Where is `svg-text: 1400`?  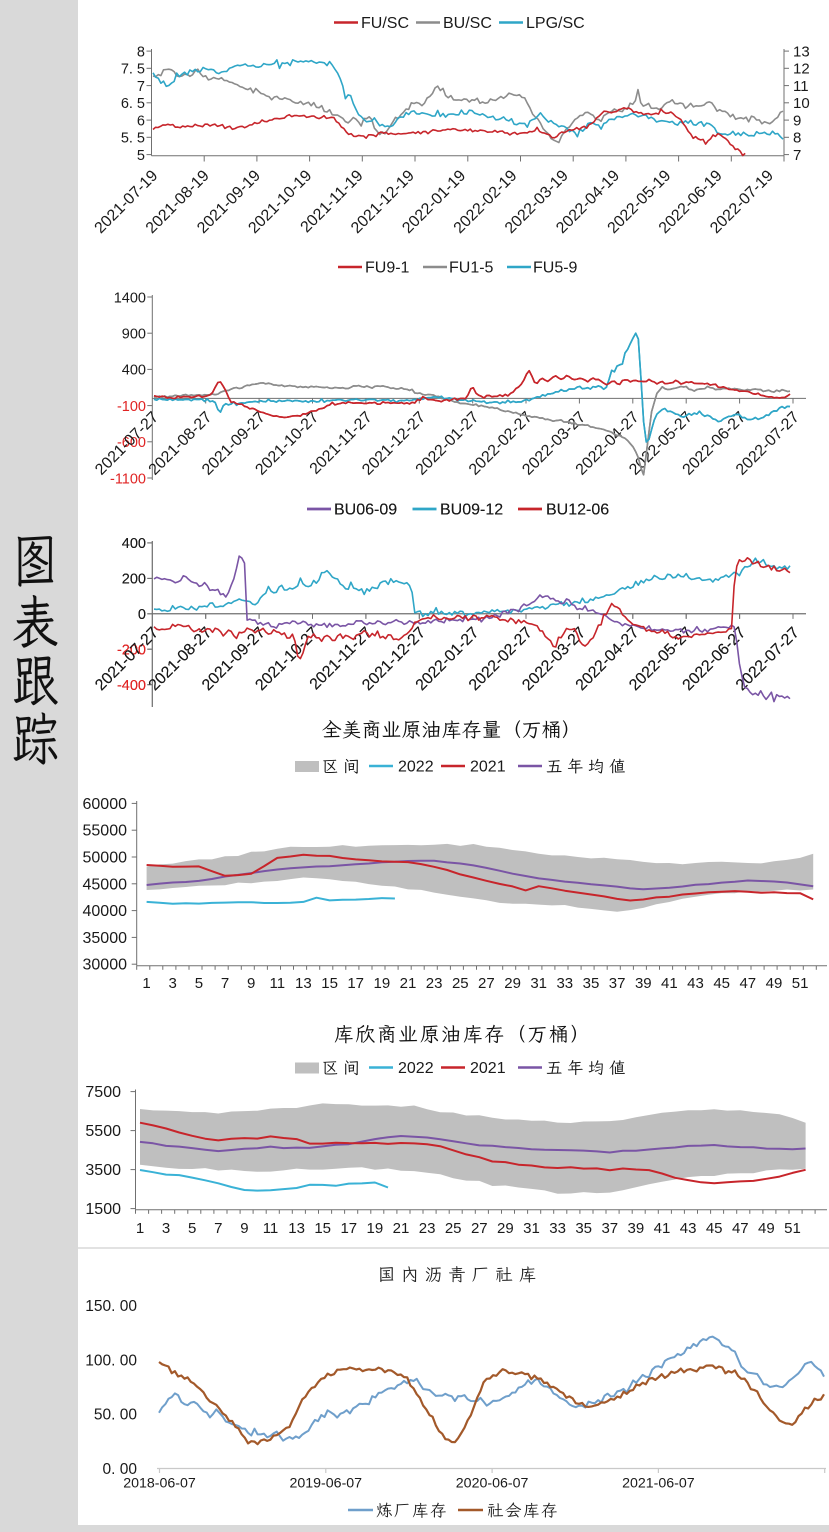
svg-text: 1400 is located at coordinates (130, 298).